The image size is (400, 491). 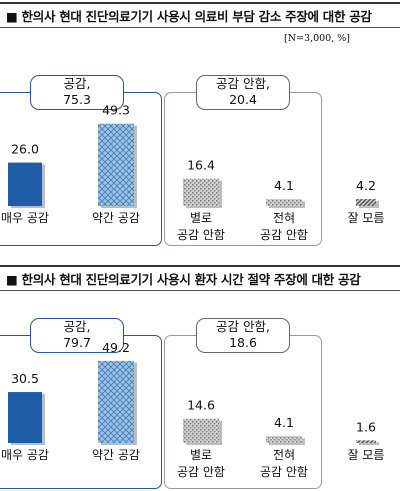 What do you see at coordinates (183, 279) in the screenshot?
I see `chart-title: ■ 한의사 현대 진단의료기기 사용시 환자 시간 절약 주장에 대한 공감` at bounding box center [183, 279].